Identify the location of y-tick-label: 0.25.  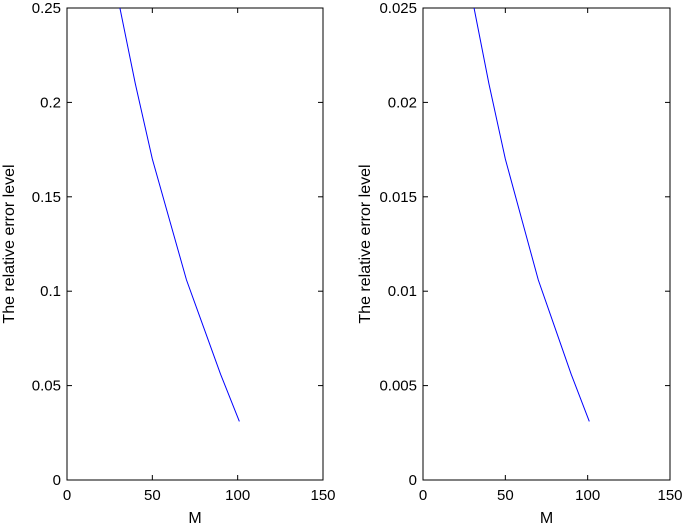
(46, 8).